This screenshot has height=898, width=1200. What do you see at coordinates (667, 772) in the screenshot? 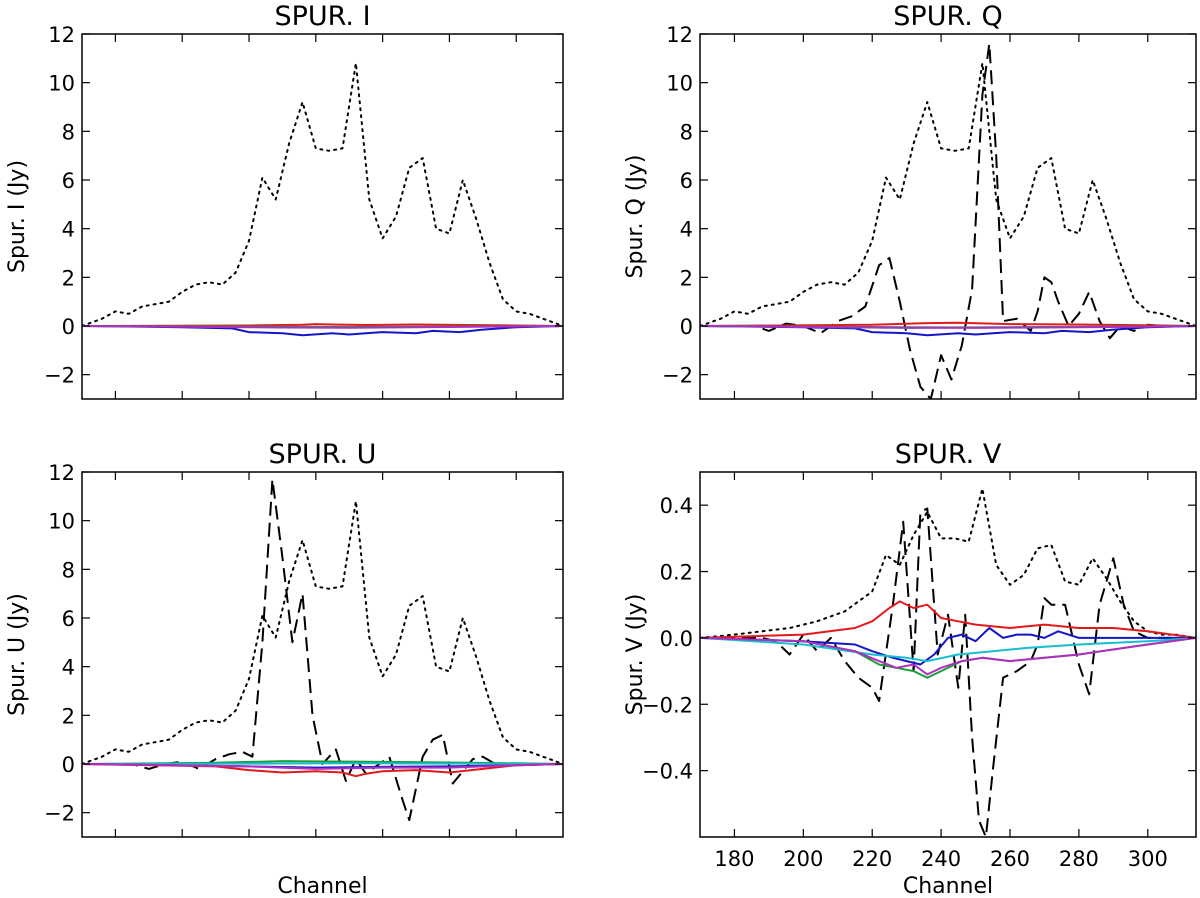
I see `spur-v-ytick-label: −0.4` at bounding box center [667, 772].